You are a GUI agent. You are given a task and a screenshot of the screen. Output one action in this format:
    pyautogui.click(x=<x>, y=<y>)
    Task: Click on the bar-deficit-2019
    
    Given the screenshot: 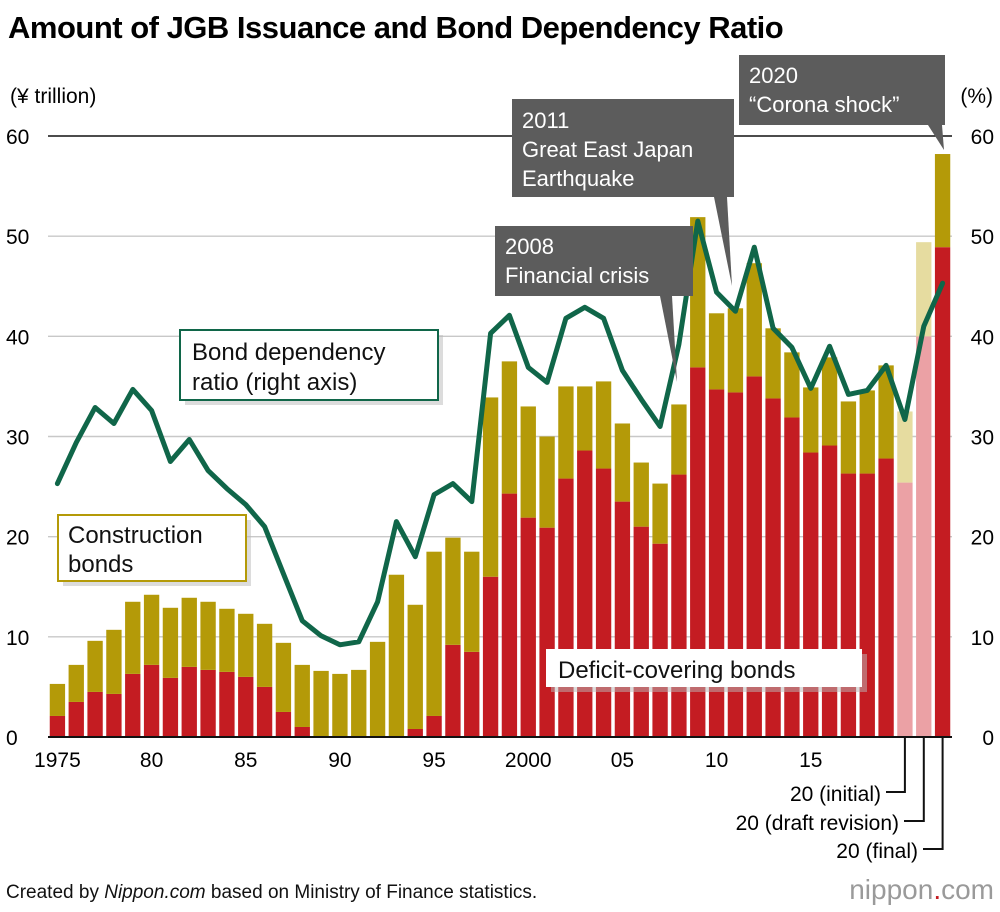 What is the action you would take?
    pyautogui.click(x=886, y=597)
    